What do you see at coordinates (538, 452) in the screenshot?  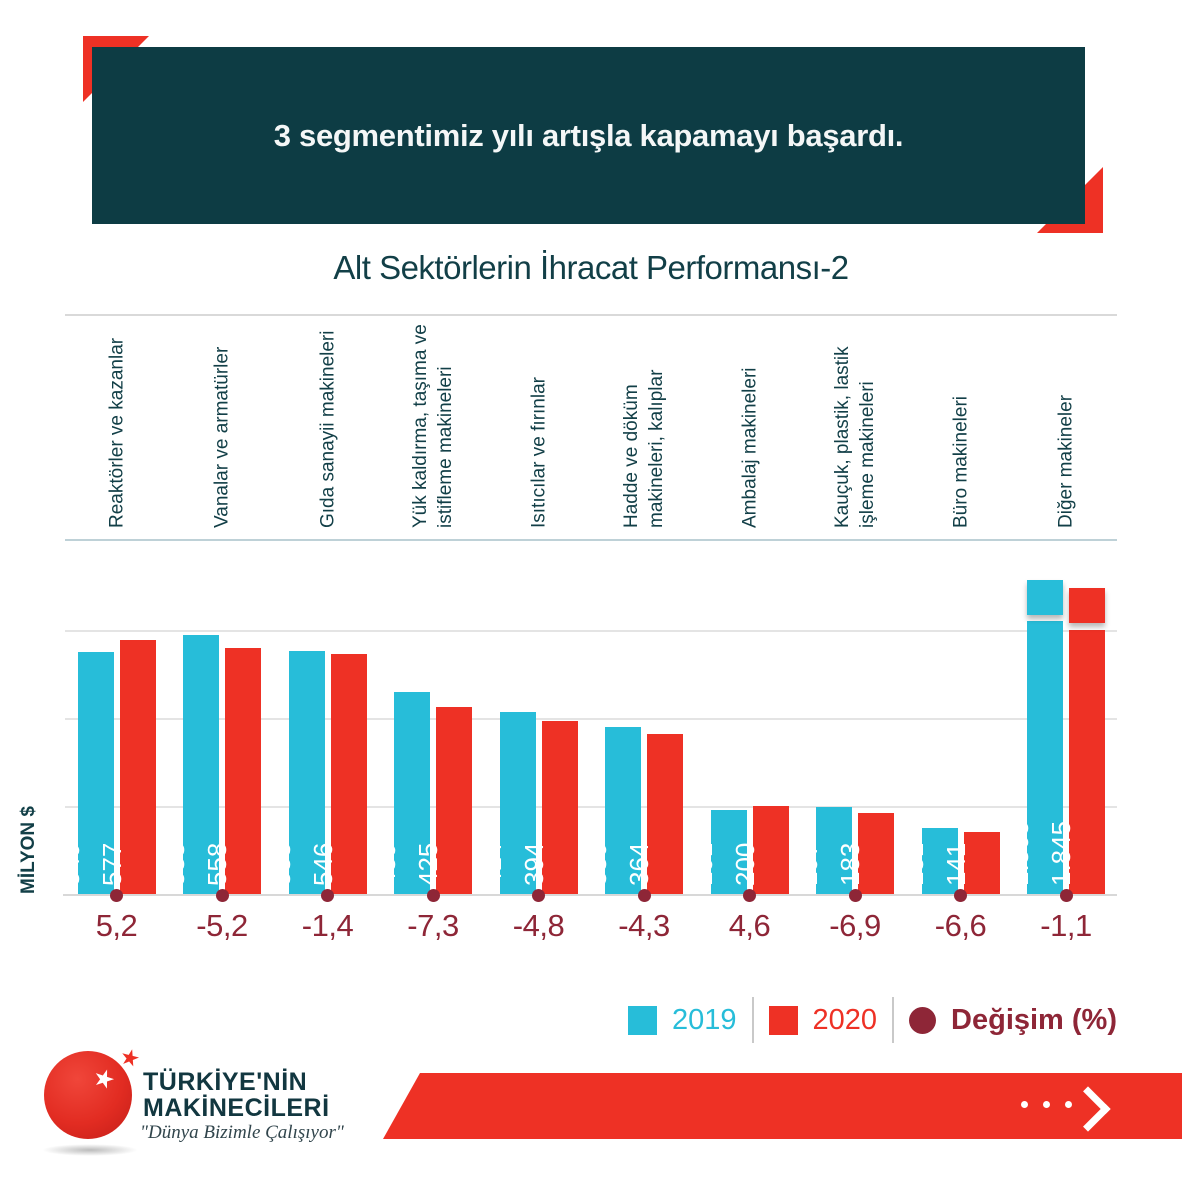 I see `category-label: Isıtıcılar ve fırınlar` at bounding box center [538, 452].